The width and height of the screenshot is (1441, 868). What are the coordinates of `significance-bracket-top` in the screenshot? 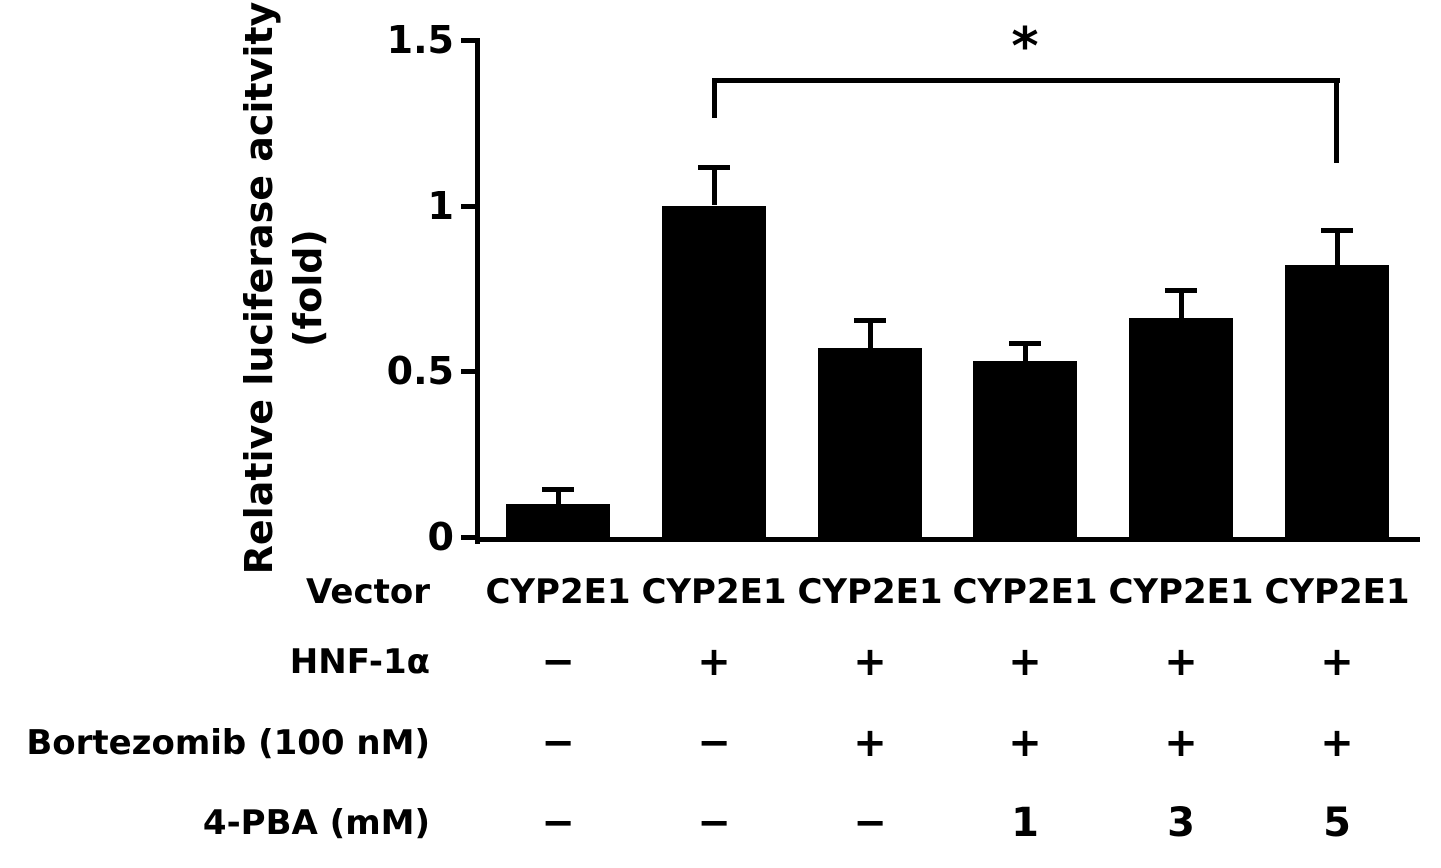 It's located at (1026, 80).